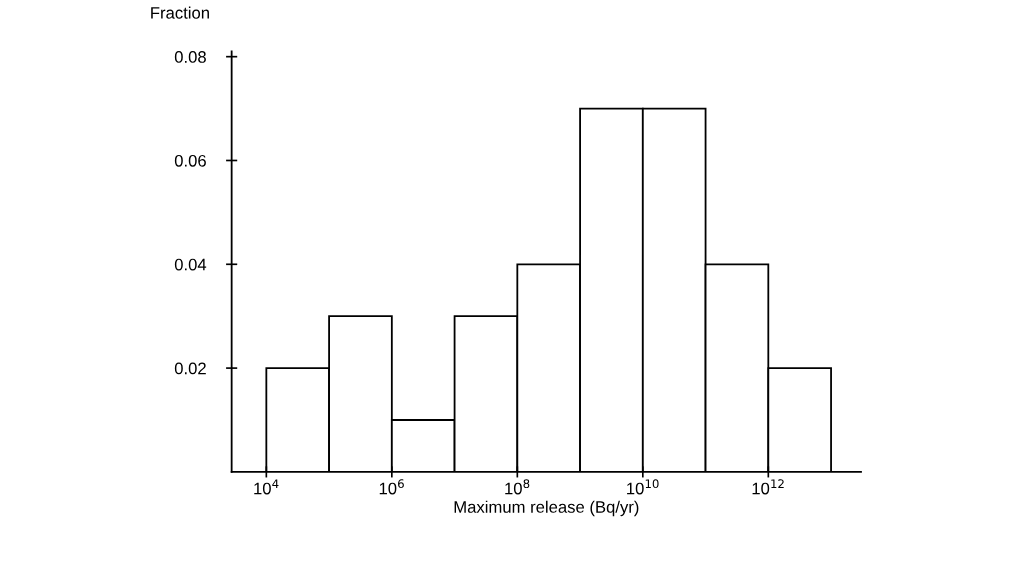 The height and width of the screenshot is (572, 1025). What do you see at coordinates (546, 508) in the screenshot?
I see `x-axis-title: Maximum release (Bq/yr)` at bounding box center [546, 508].